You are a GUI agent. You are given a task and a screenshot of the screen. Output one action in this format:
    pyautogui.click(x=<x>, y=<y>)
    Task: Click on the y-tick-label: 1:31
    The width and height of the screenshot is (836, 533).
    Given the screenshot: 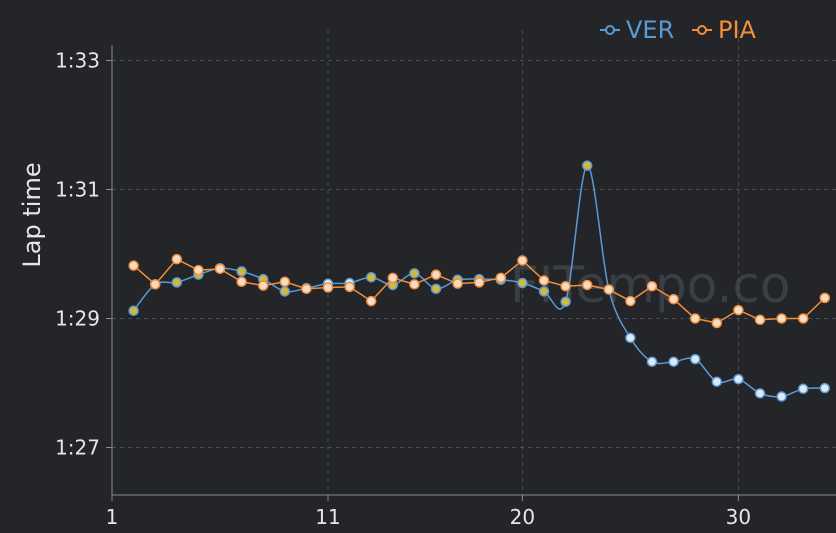 What is the action you would take?
    pyautogui.click(x=77, y=190)
    